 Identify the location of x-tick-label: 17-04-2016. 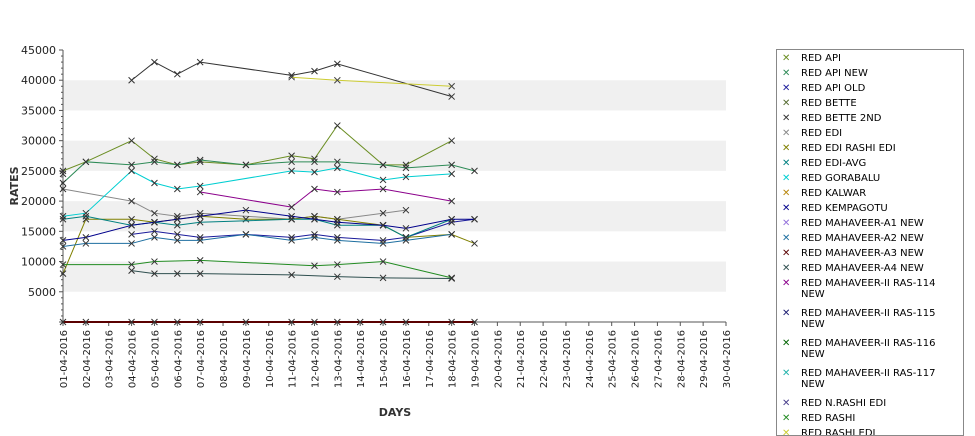
(430, 359).